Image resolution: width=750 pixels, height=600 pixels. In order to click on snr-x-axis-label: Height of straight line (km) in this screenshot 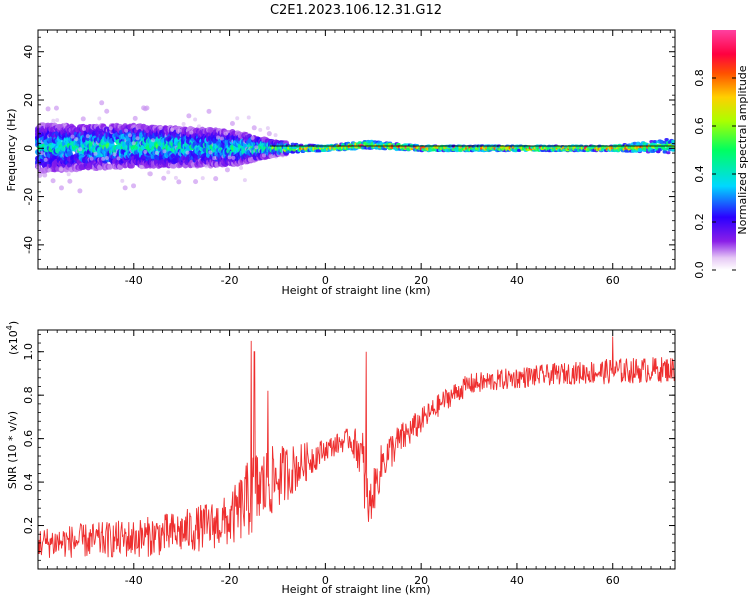, I will do `click(355, 589)`.